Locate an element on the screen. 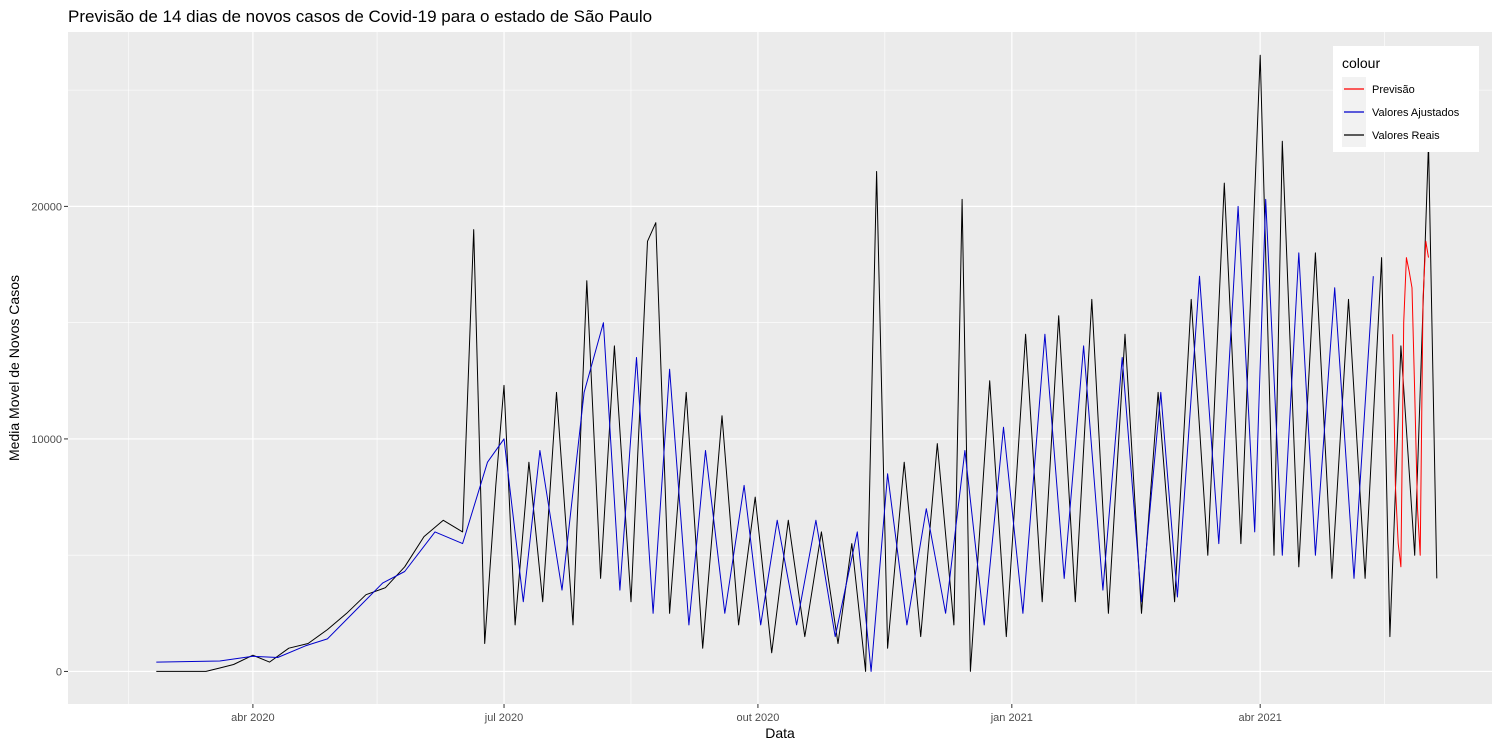  x-axis-title: Data is located at coordinates (780, 733).